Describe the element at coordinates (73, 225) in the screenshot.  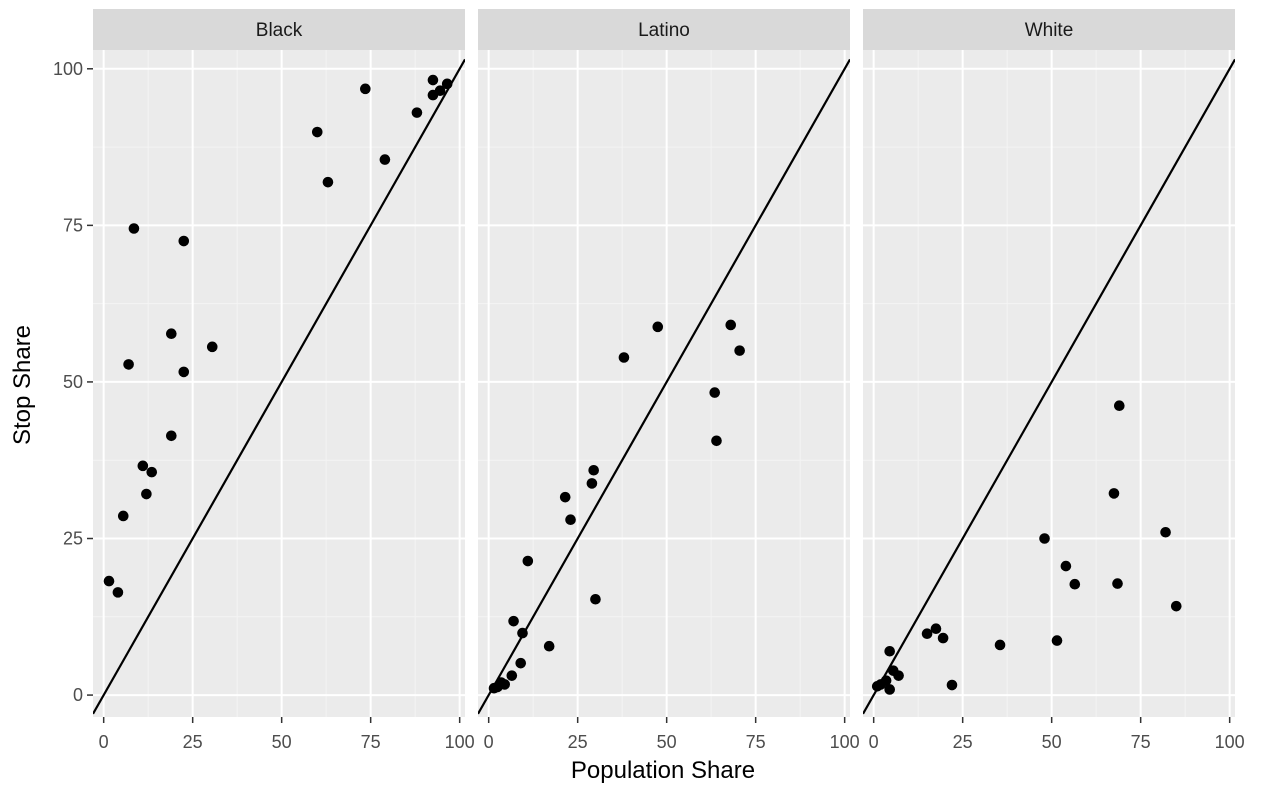
I see `y-tick-label: 75` at that location.